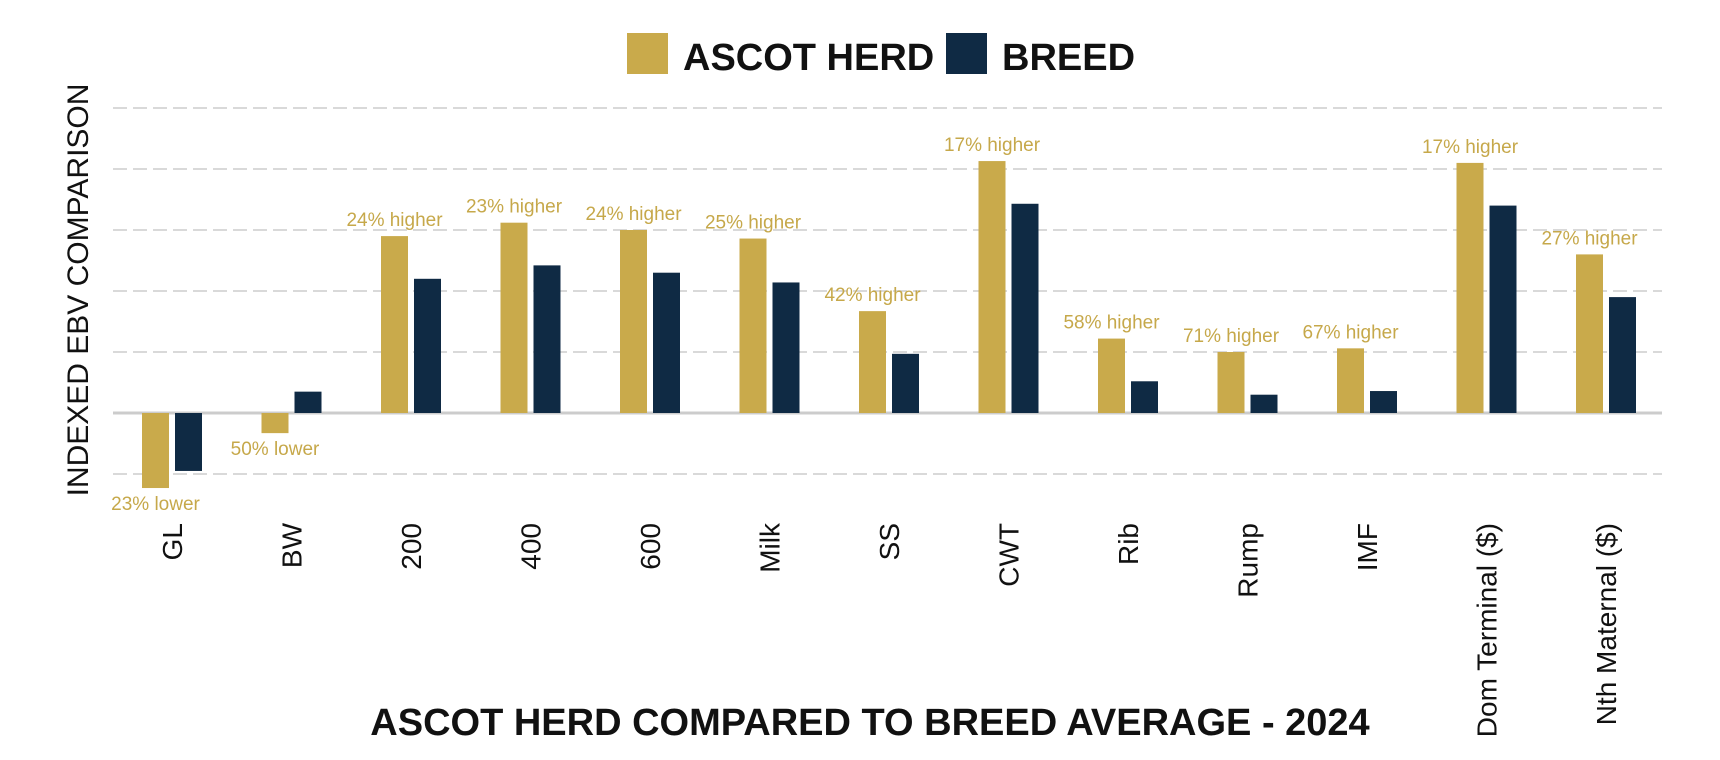 The image size is (1720, 760). I want to click on bar-ascot-herd-bw, so click(275, 423).